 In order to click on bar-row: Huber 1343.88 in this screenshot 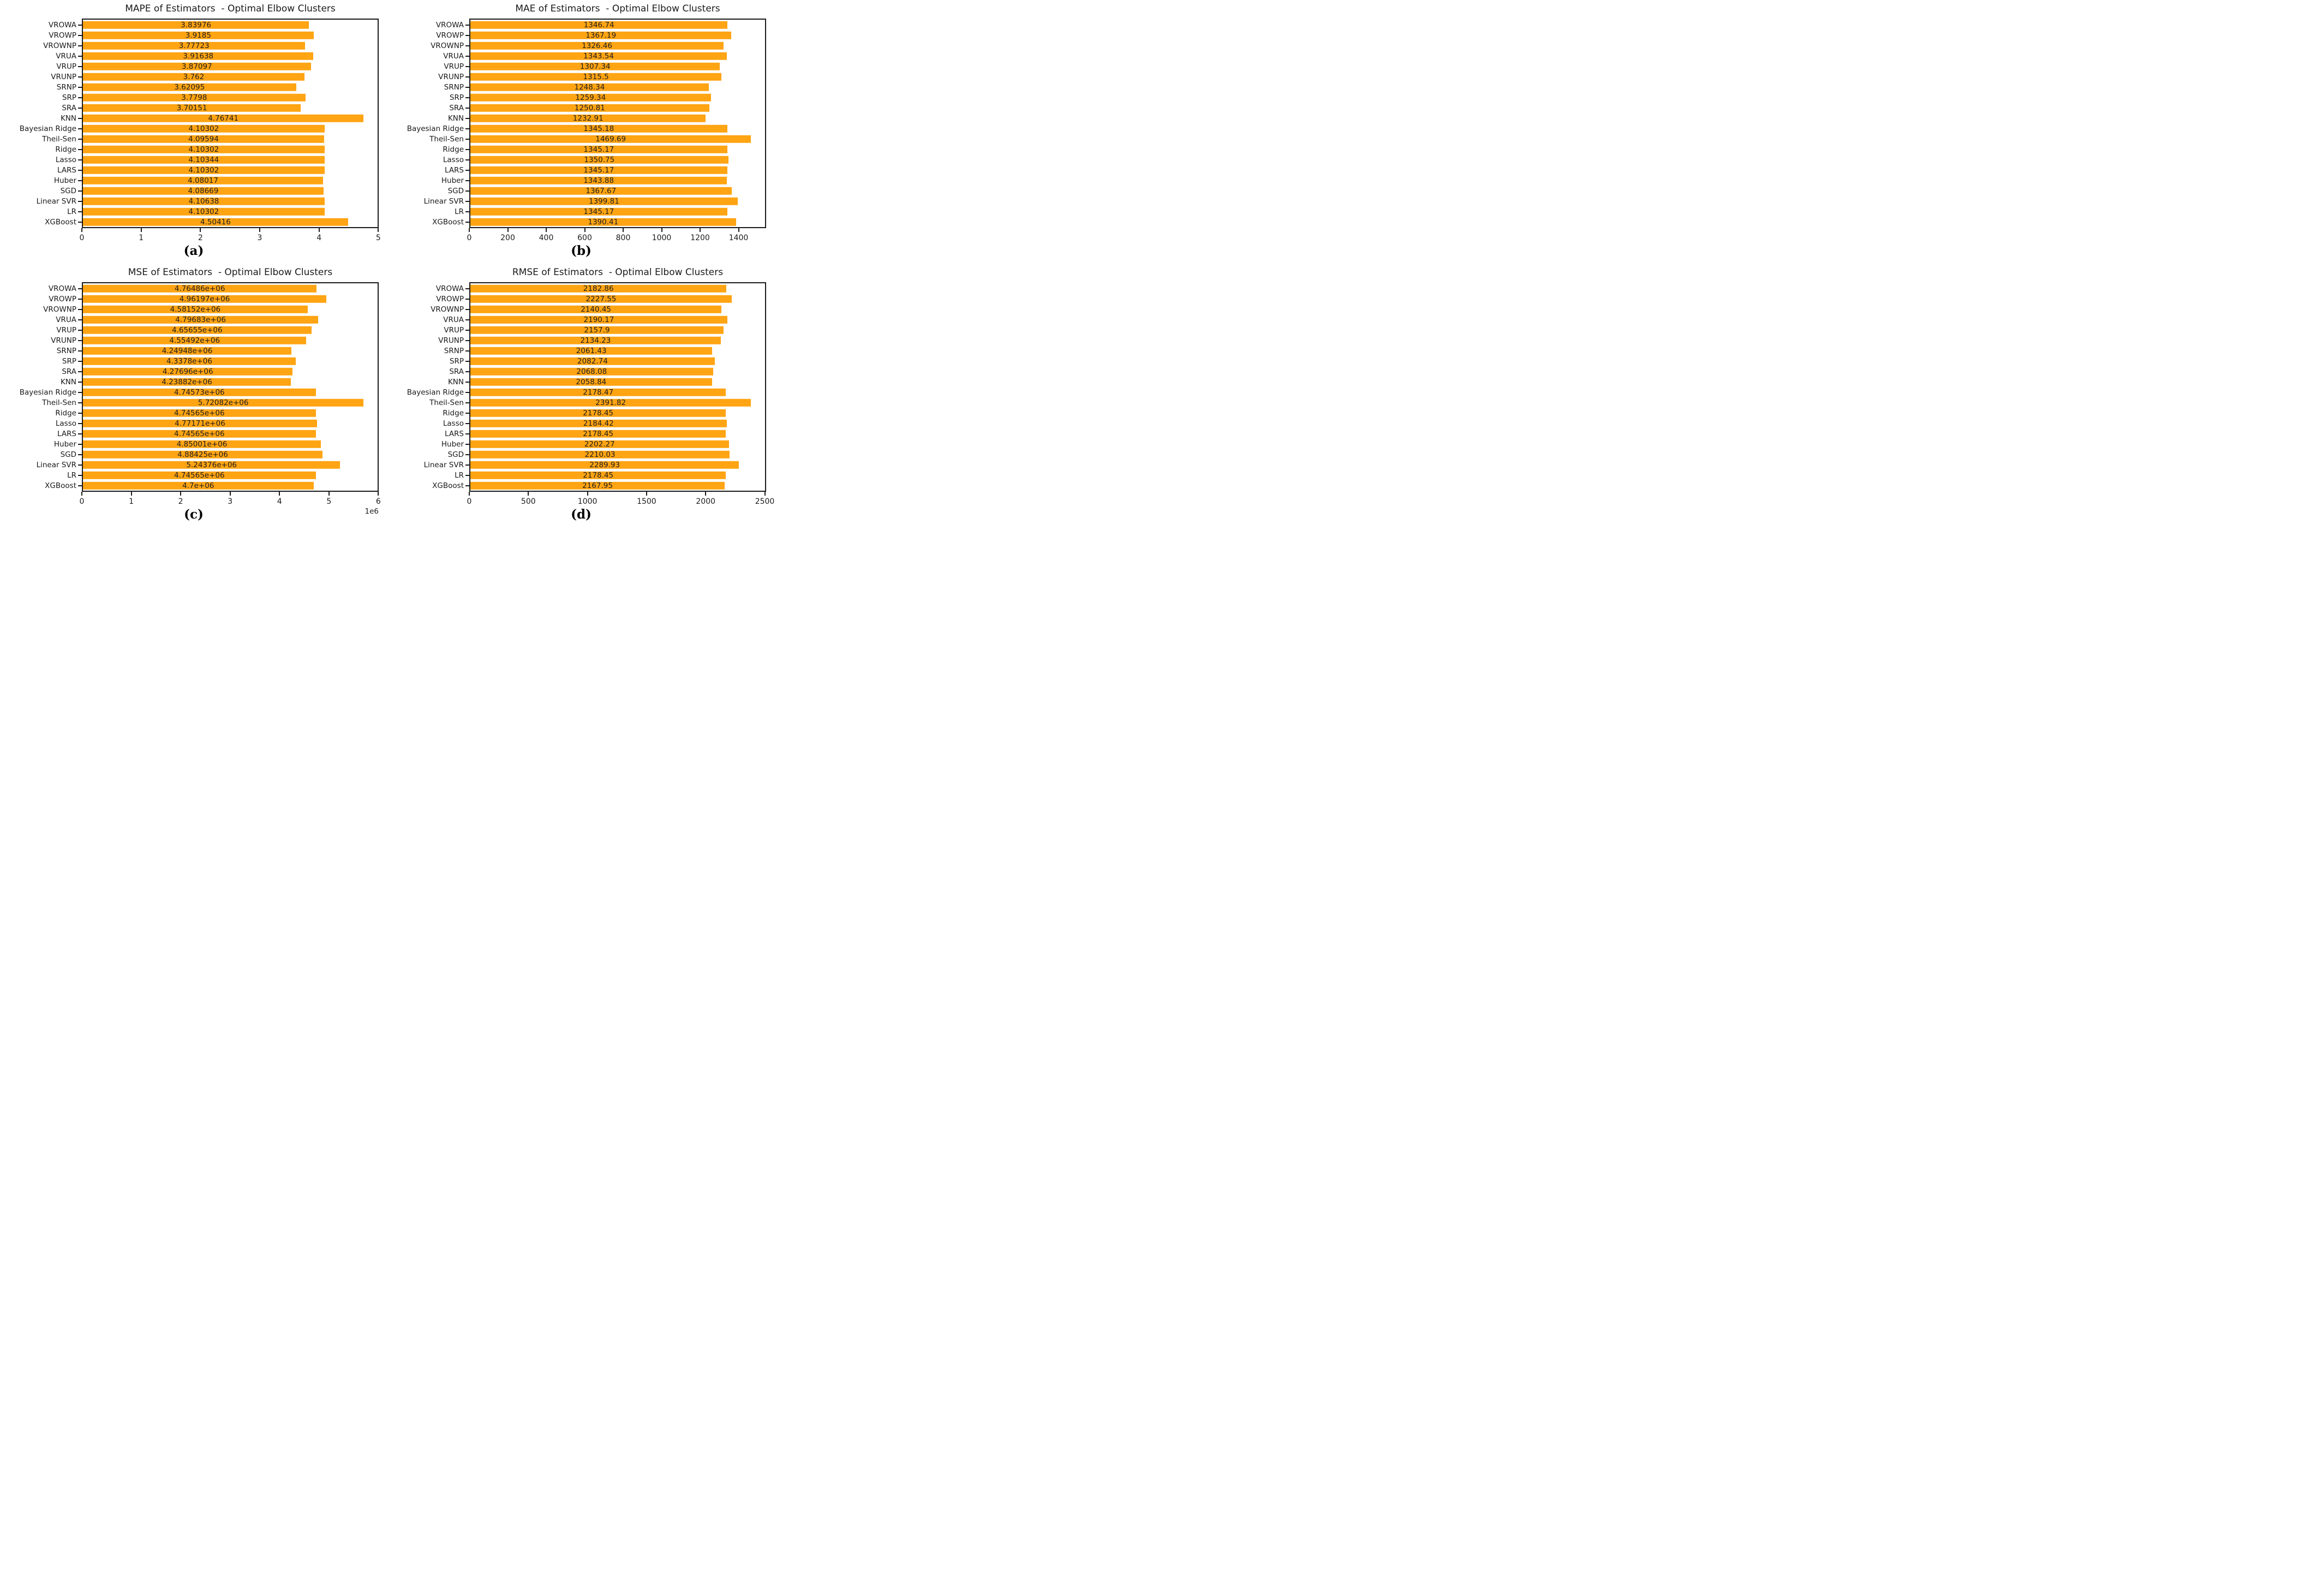, I will do `click(603, 180)`.